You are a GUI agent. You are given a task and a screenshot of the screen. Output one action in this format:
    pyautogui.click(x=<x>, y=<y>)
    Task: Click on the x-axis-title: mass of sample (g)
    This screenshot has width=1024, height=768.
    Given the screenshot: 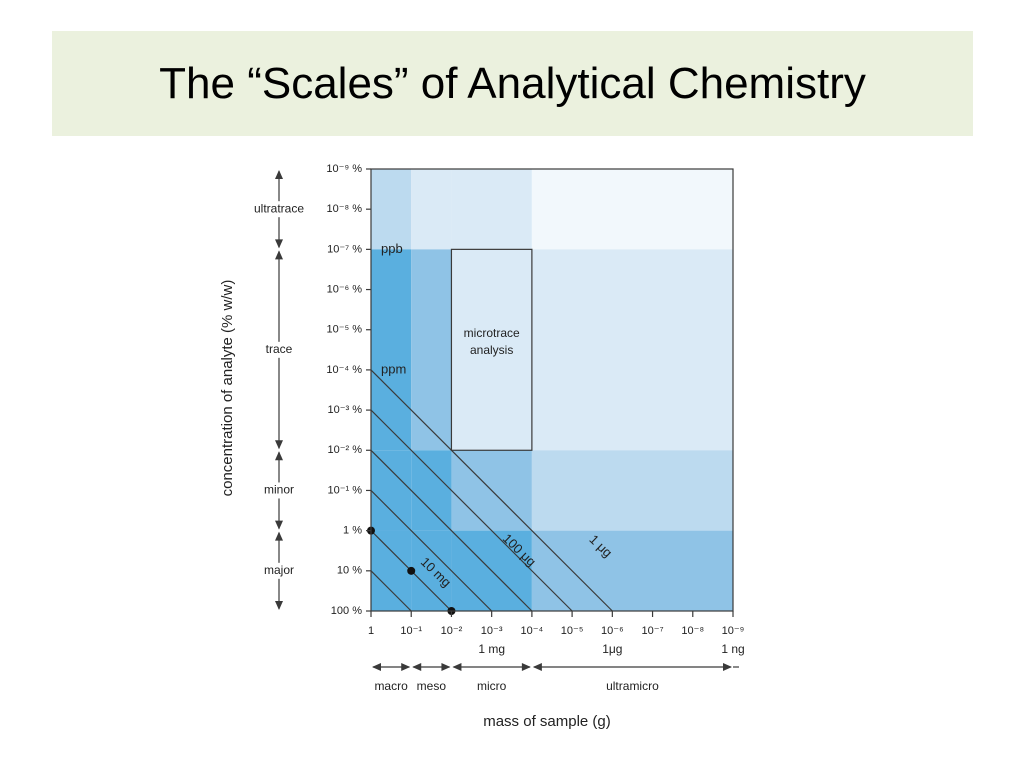 What is the action you would take?
    pyautogui.click(x=547, y=721)
    